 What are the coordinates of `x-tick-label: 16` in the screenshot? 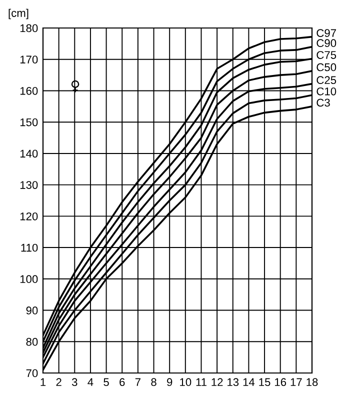 It's located at (280, 382).